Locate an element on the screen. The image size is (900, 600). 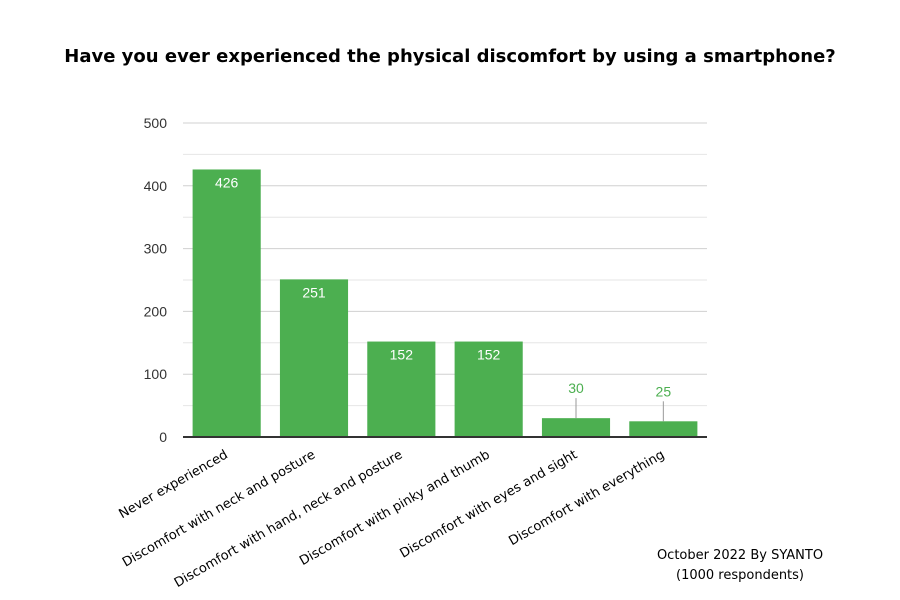
credit-line: (1000 respondents) is located at coordinates (740, 575).